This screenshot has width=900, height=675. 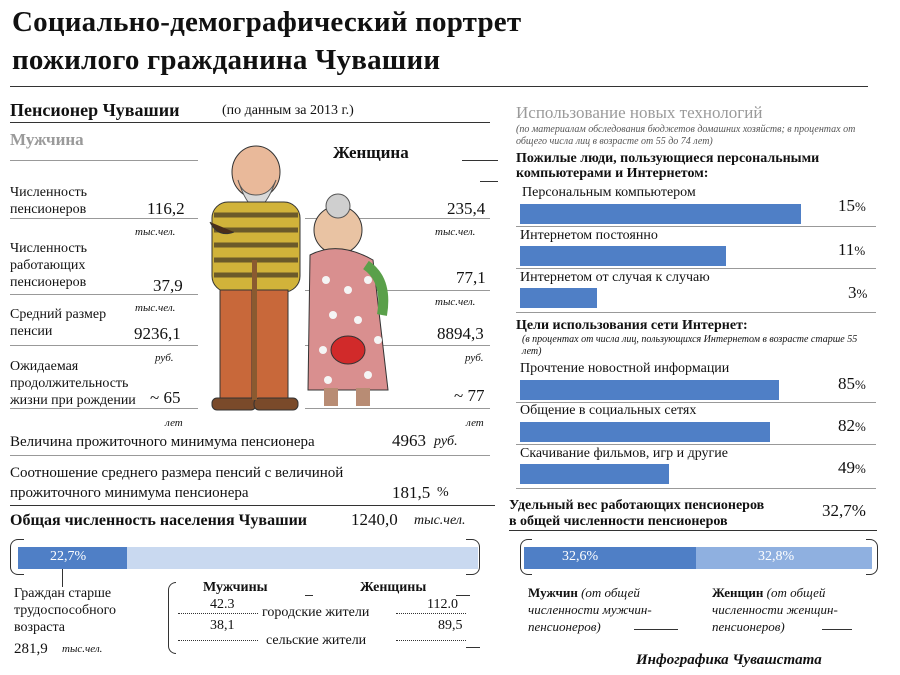 I want to click on pc-item-label: Персональным компьютером, so click(x=609, y=192).